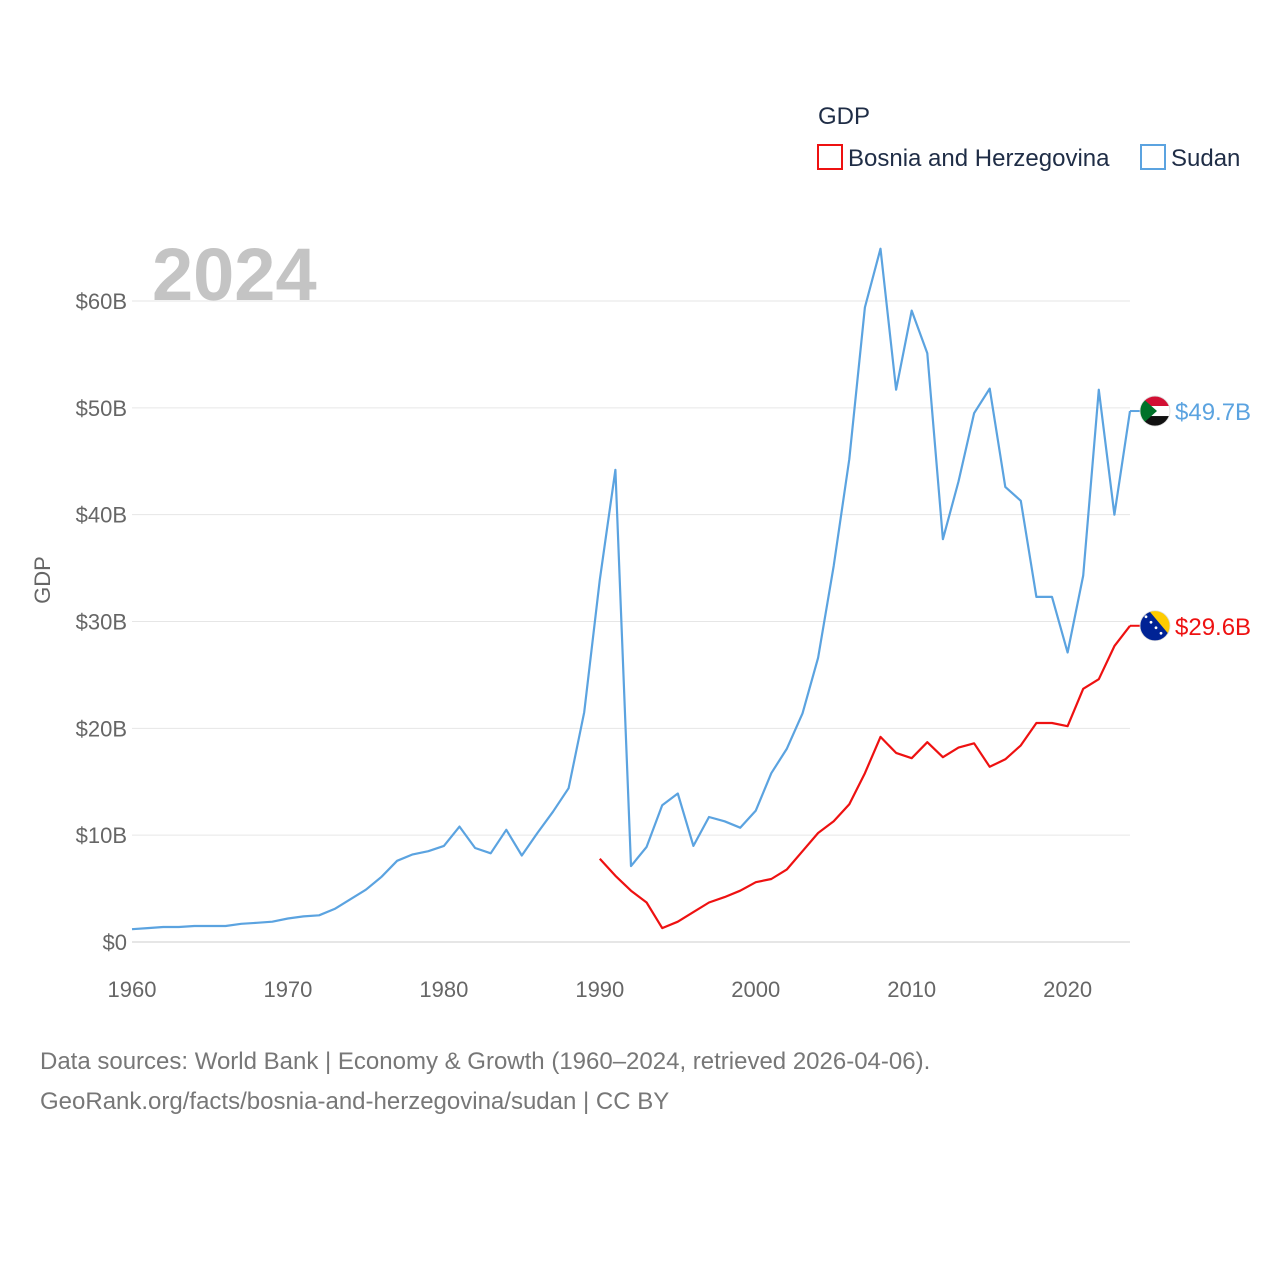 This screenshot has height=1280, width=1280. I want to click on legend-label-sudan: Sudan, so click(1205, 158).